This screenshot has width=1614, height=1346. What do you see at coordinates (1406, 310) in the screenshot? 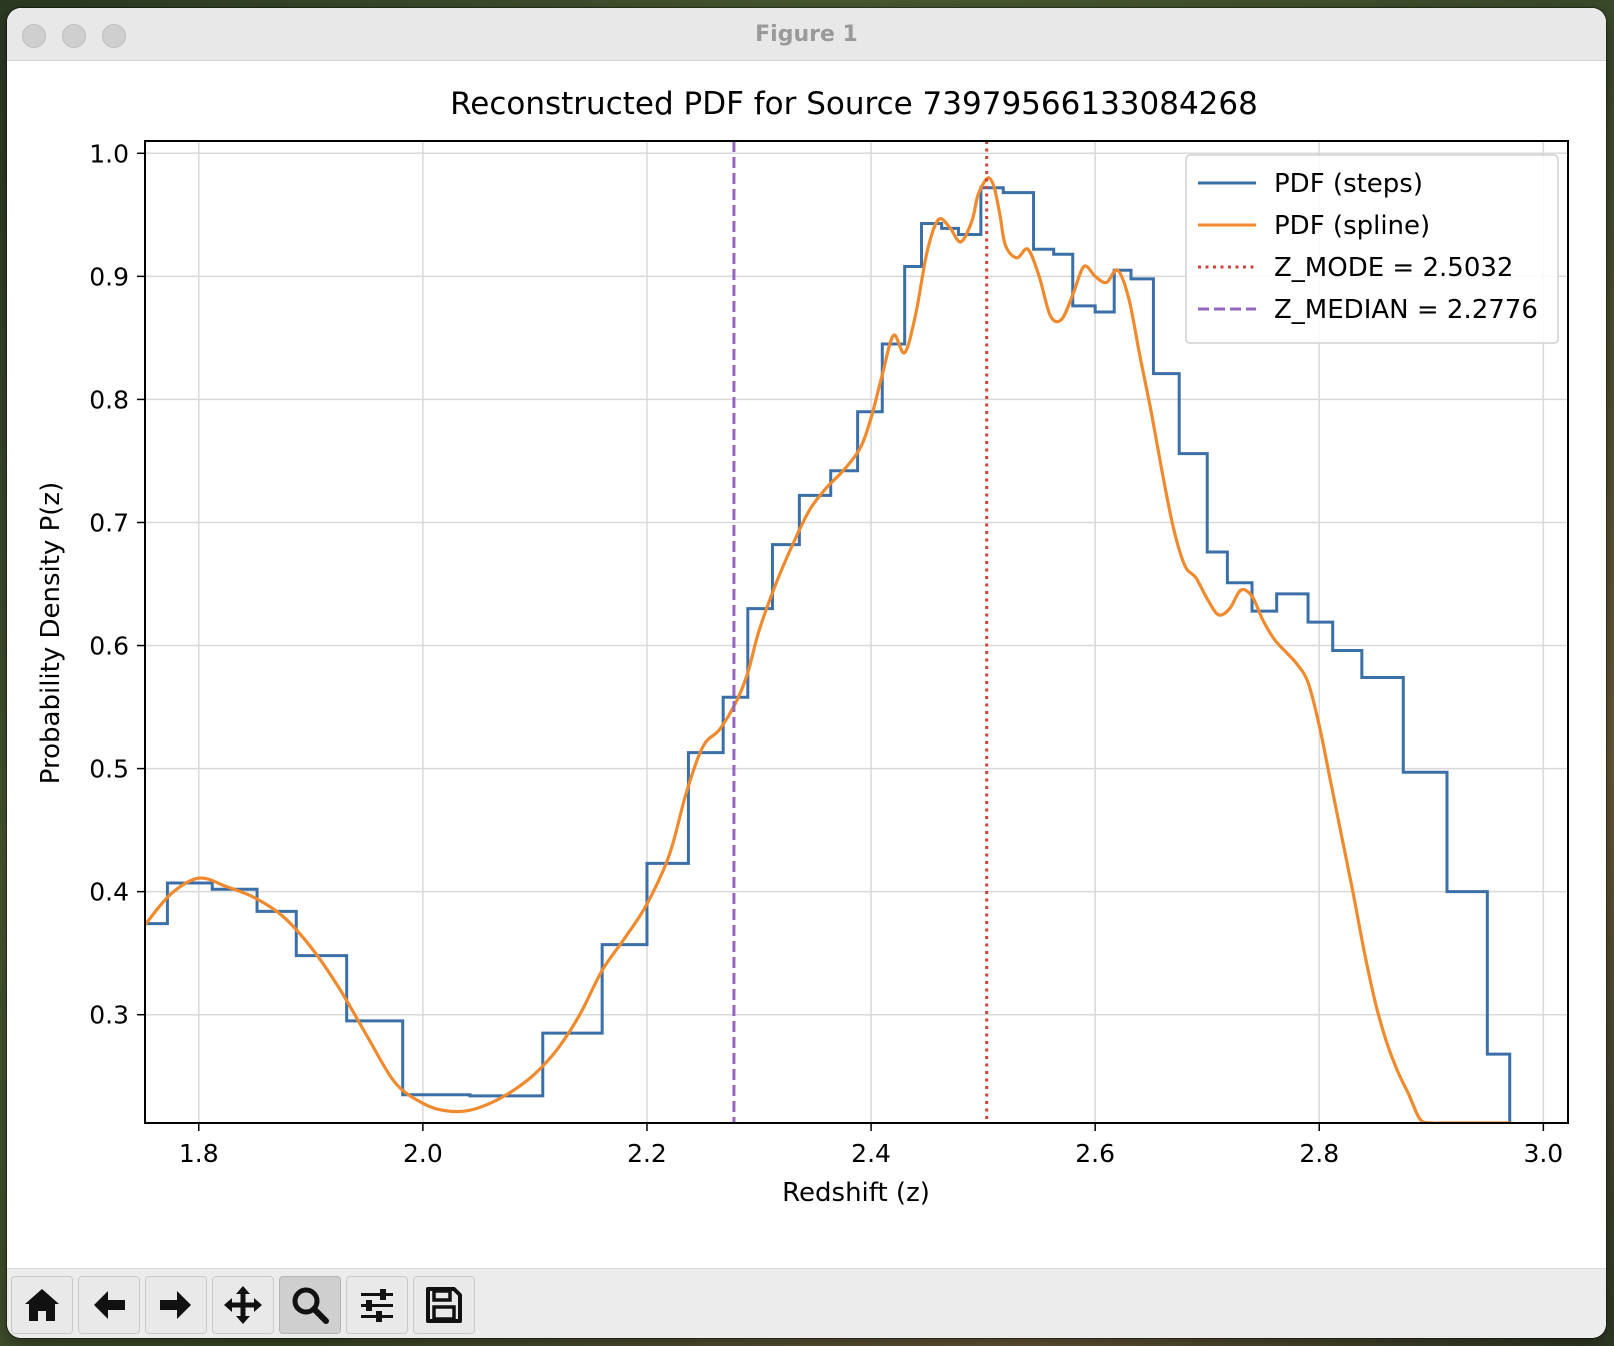
I see `legend-label: Z_MEDIAN = 2.2776` at bounding box center [1406, 310].